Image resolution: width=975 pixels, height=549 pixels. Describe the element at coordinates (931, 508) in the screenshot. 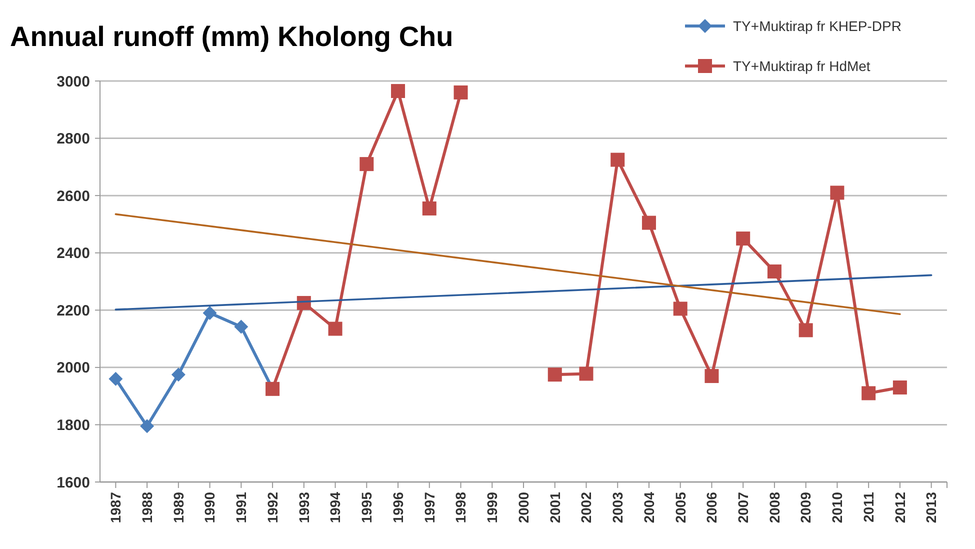

I see `x-tick-label: 2013` at that location.